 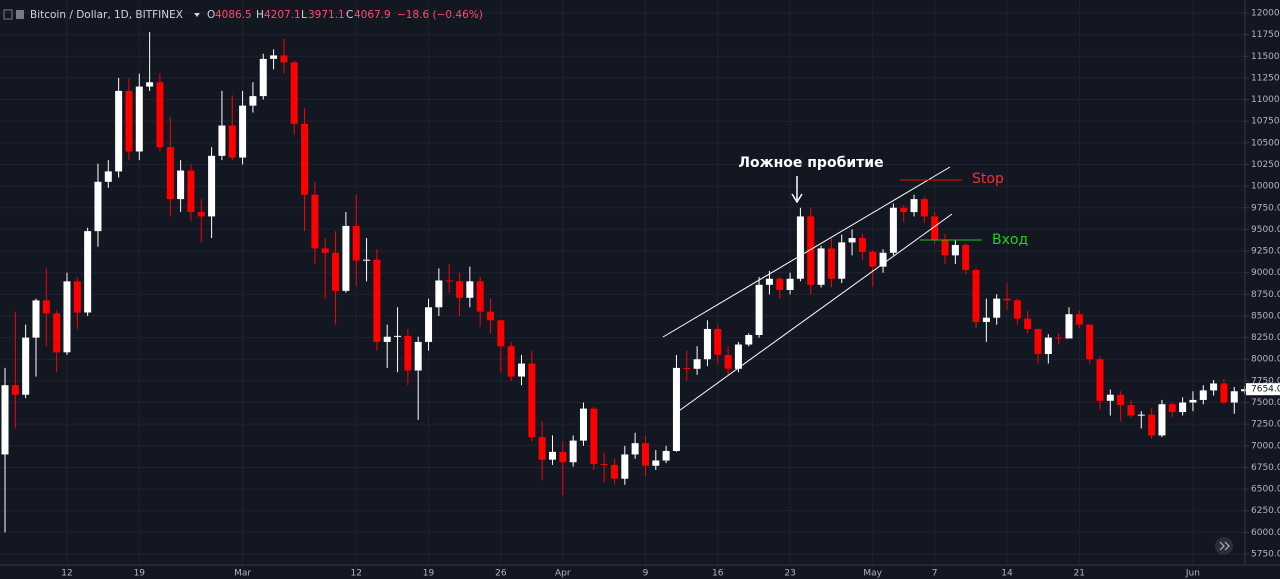 What do you see at coordinates (1010, 240) in the screenshot?
I see `annotation: Вход` at bounding box center [1010, 240].